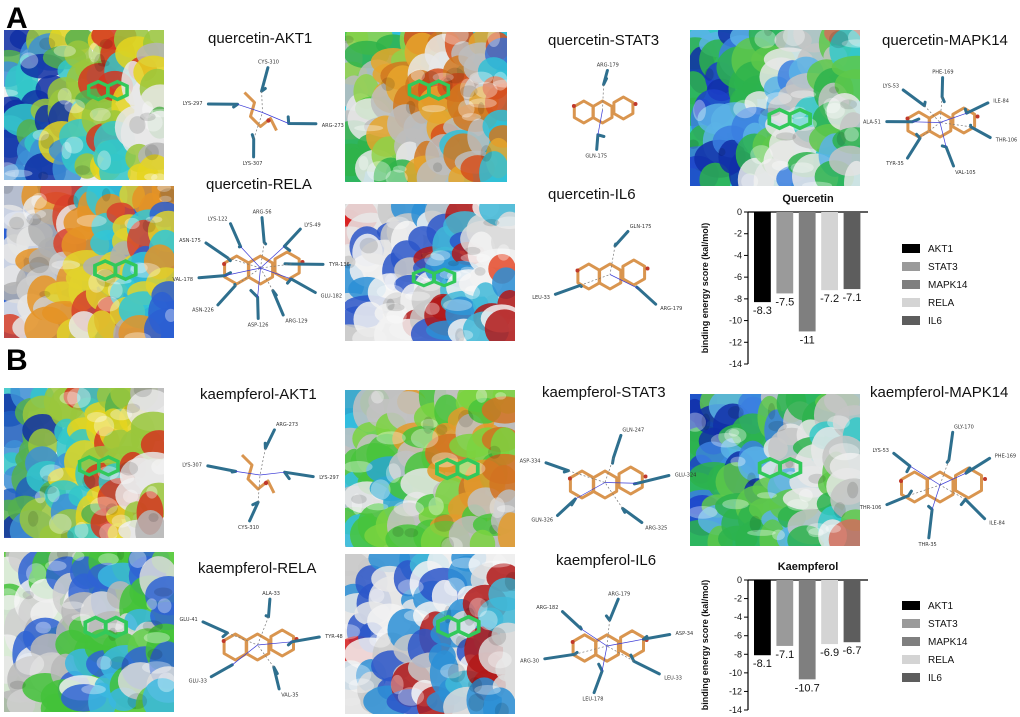  I want to click on residue-label: ARG-273, so click(287, 425).